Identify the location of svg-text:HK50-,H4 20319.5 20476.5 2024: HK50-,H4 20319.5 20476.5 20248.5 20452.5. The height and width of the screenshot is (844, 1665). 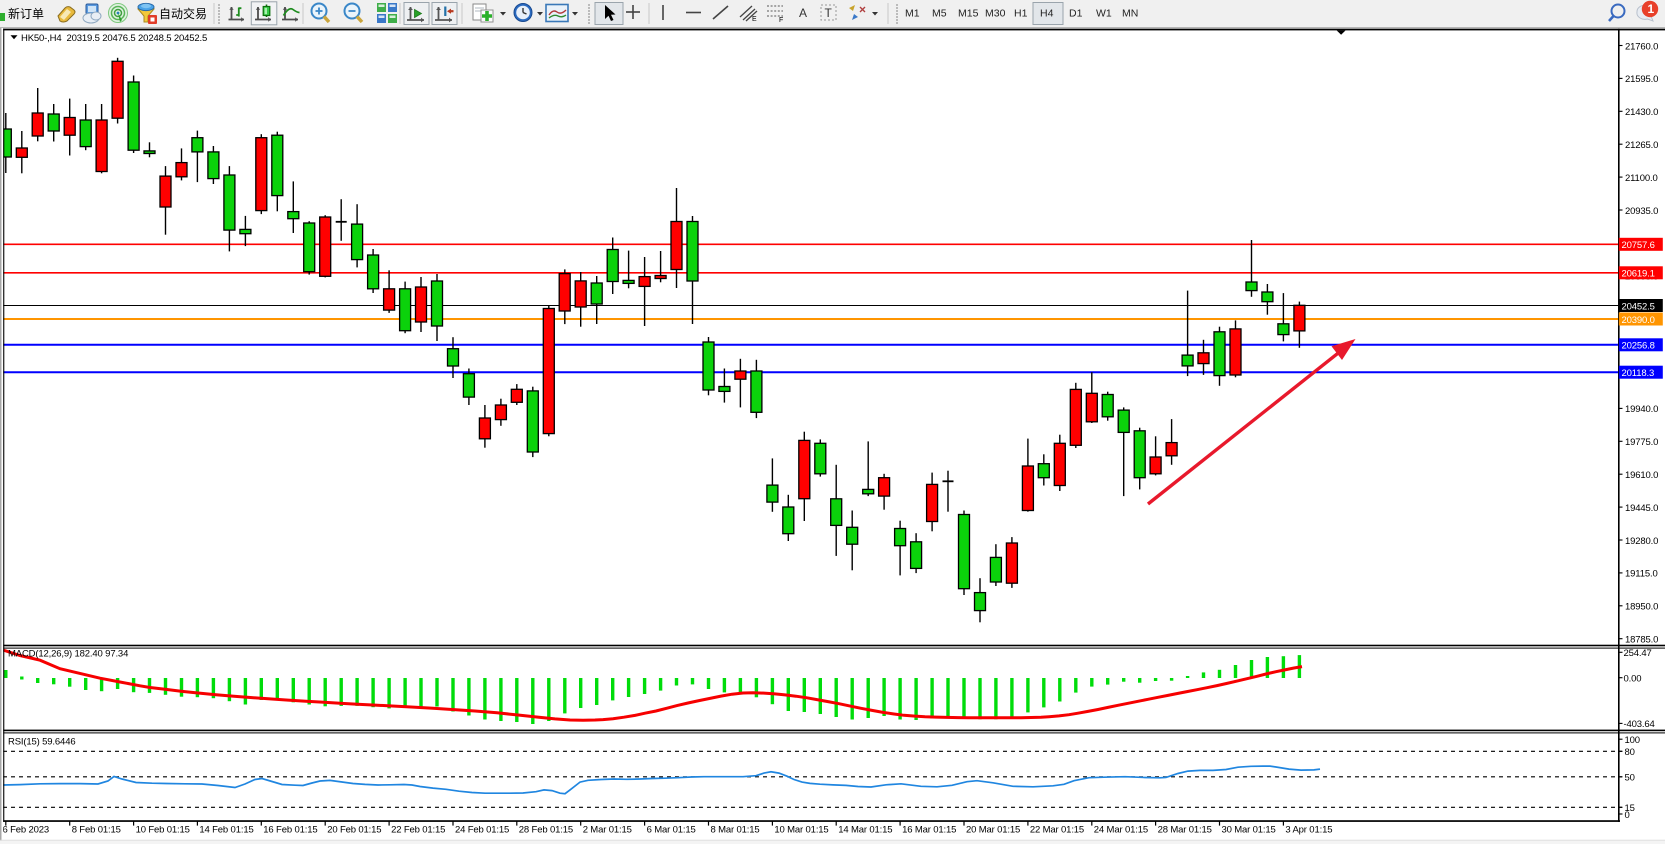
(114, 38).